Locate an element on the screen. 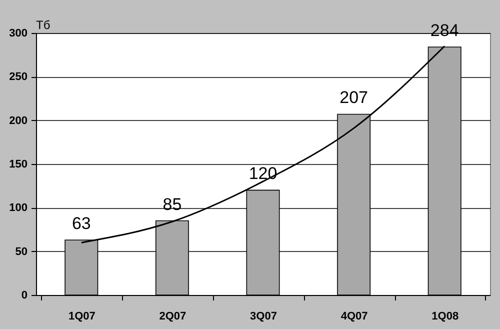 This screenshot has height=329, width=500. data-label: 207 is located at coordinates (354, 98).